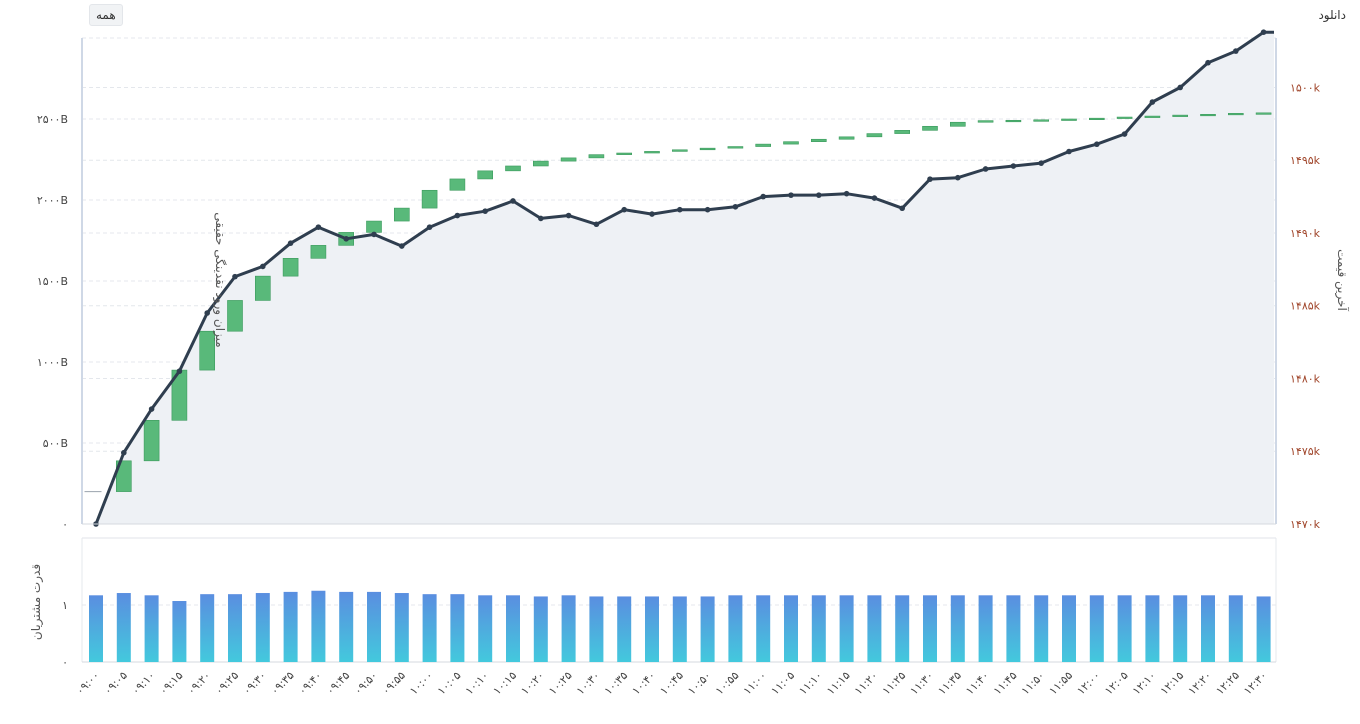 Image resolution: width=1360 pixels, height=724 pixels. Describe the element at coordinates (477, 683) in the screenshot. I see `x-tick-label: ۱۰:۱۰` at that location.